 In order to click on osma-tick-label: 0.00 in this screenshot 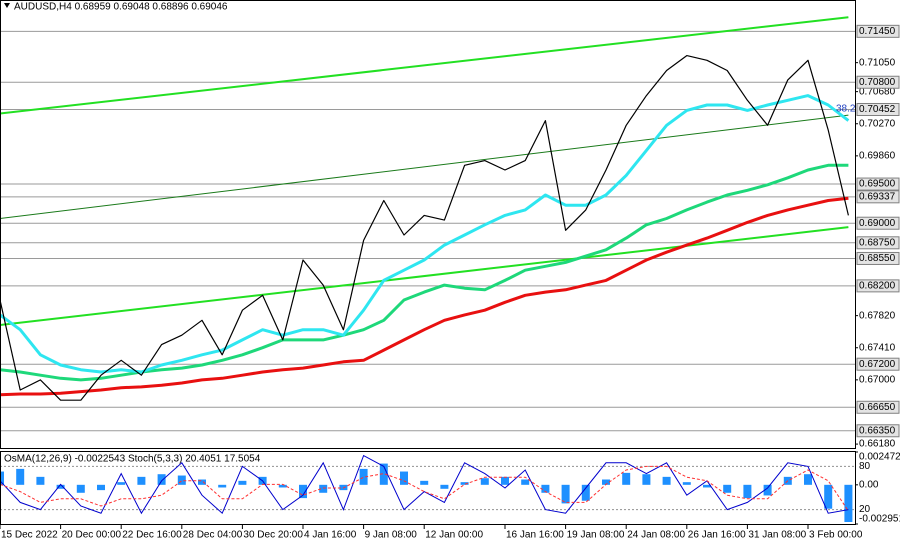, I will do `click(869, 484)`.